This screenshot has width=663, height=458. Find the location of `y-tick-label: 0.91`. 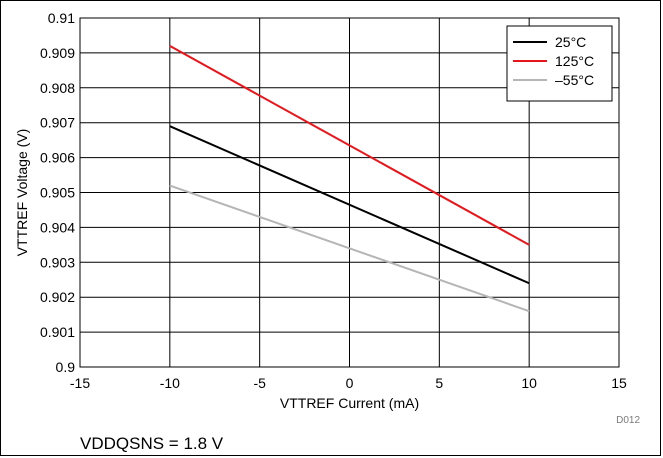

y-tick-label: 0.91 is located at coordinates (61, 18).